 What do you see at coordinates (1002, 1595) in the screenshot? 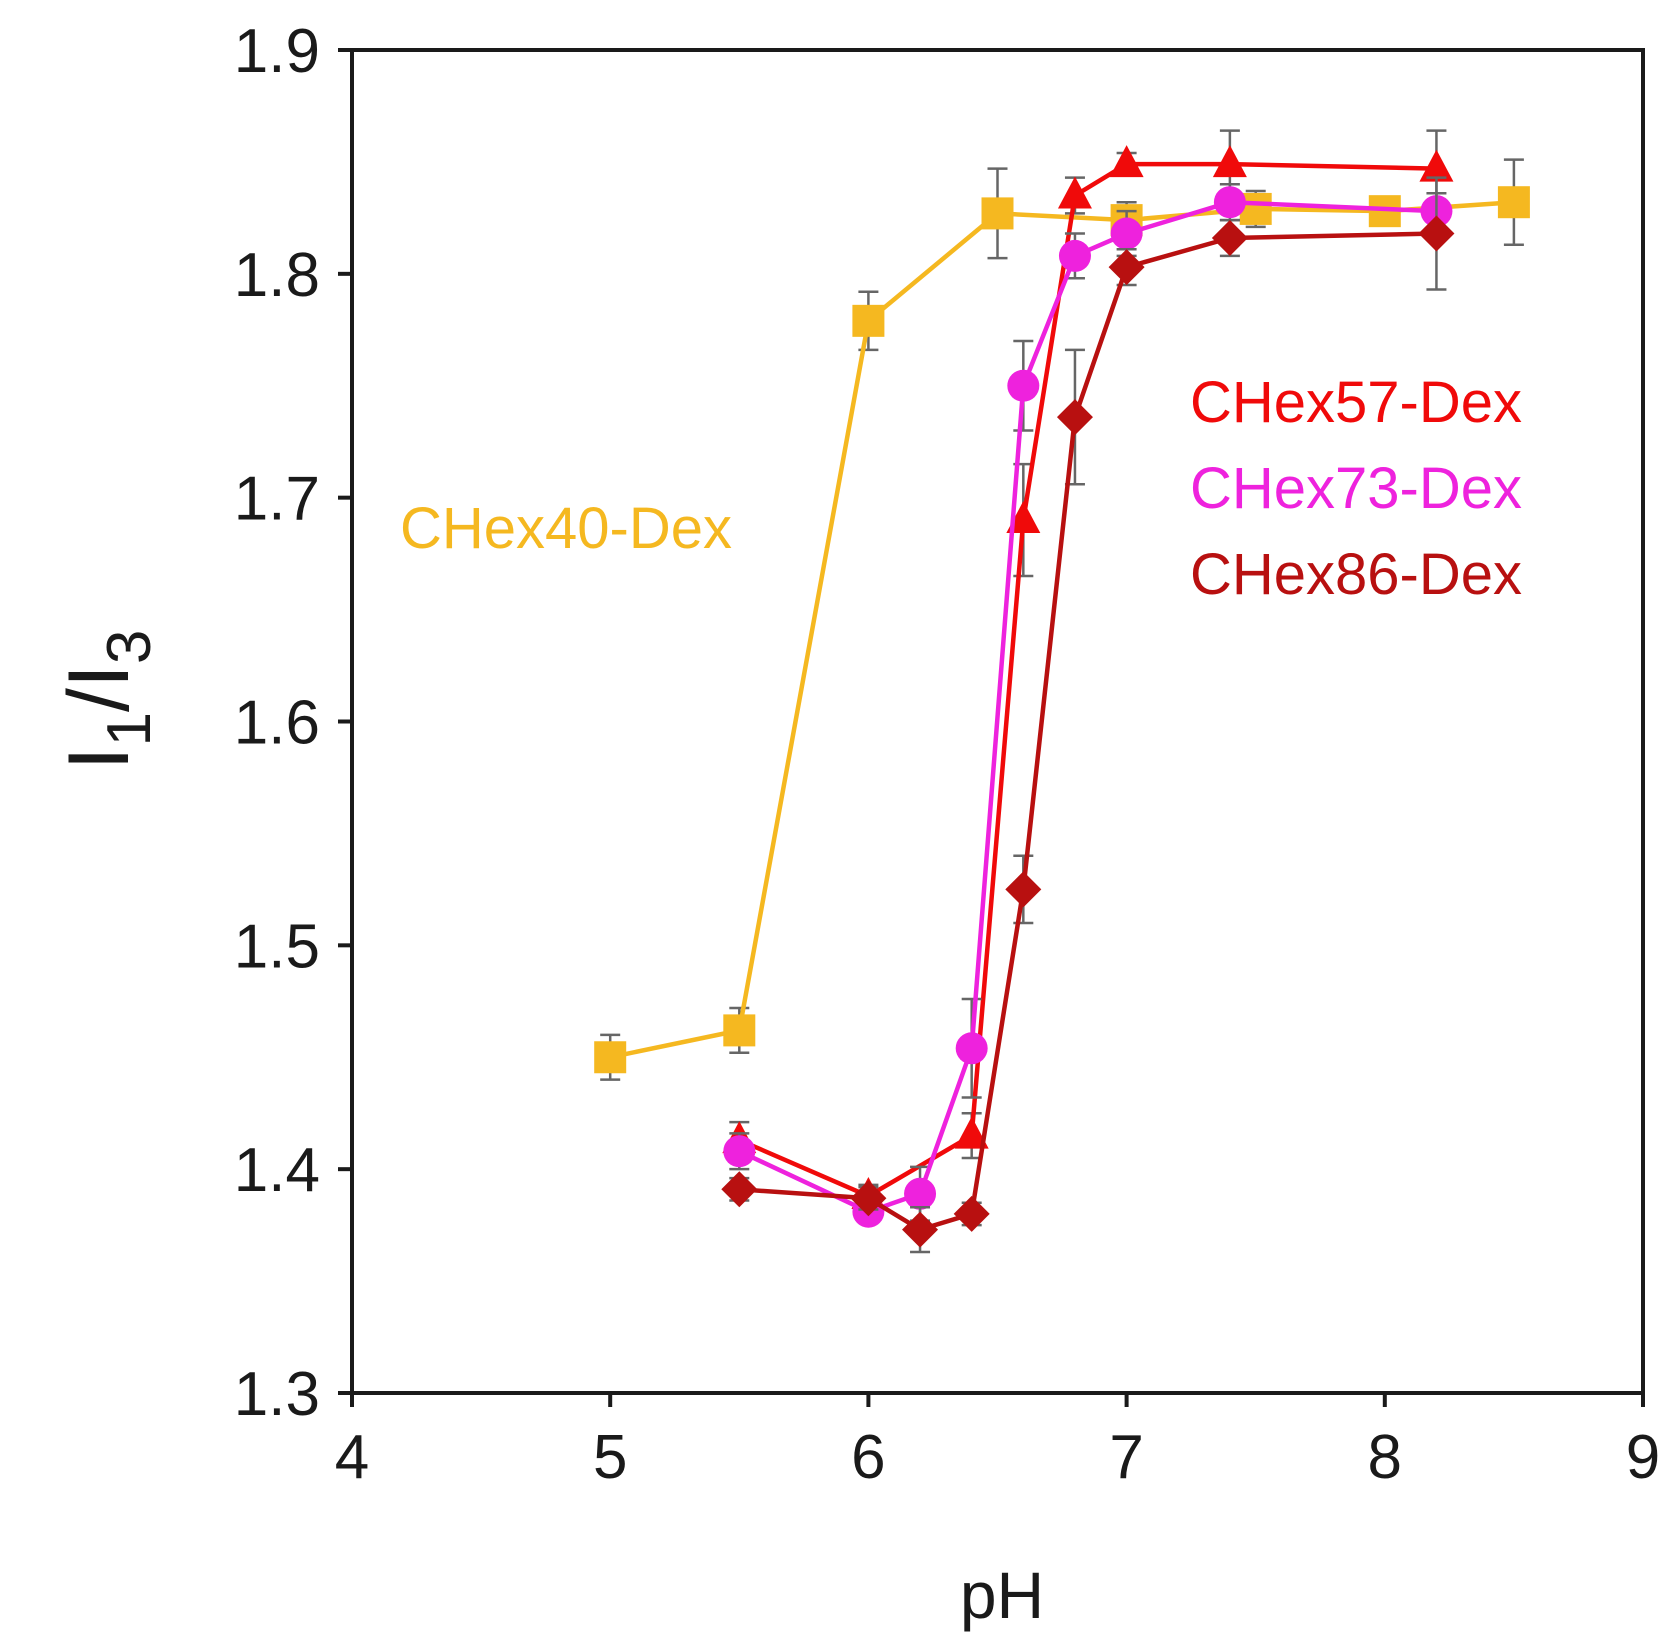
I see `x-axis-title: pH` at bounding box center [1002, 1595].